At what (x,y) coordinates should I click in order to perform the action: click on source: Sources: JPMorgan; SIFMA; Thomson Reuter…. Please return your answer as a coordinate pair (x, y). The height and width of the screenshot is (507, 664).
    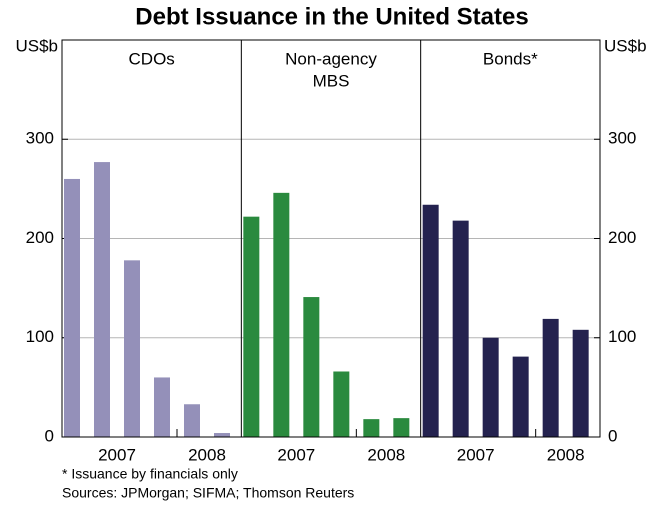
    Looking at the image, I should click on (208, 493).